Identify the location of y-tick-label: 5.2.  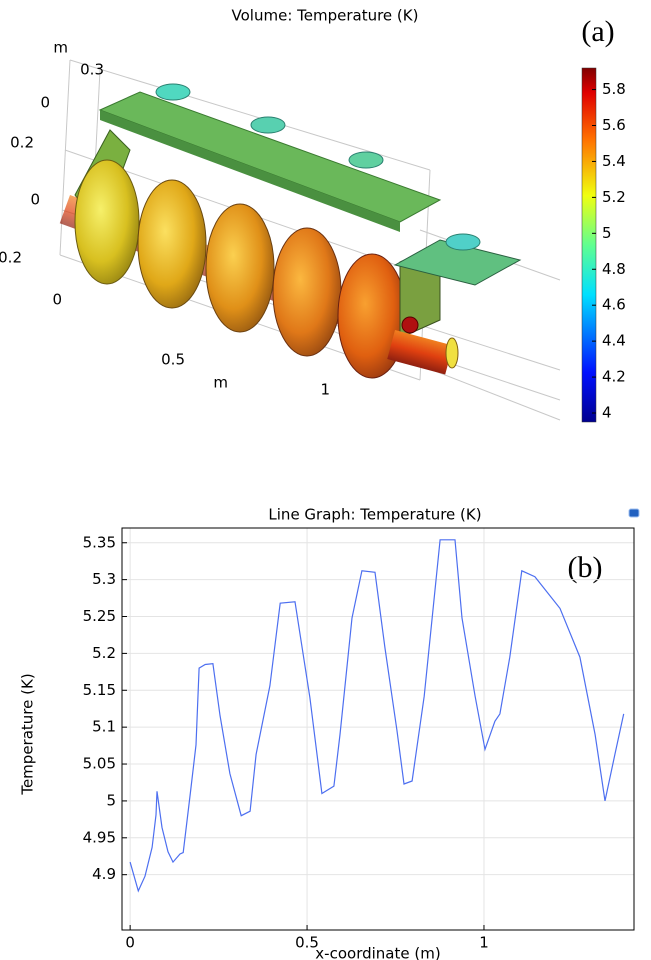
(104, 653).